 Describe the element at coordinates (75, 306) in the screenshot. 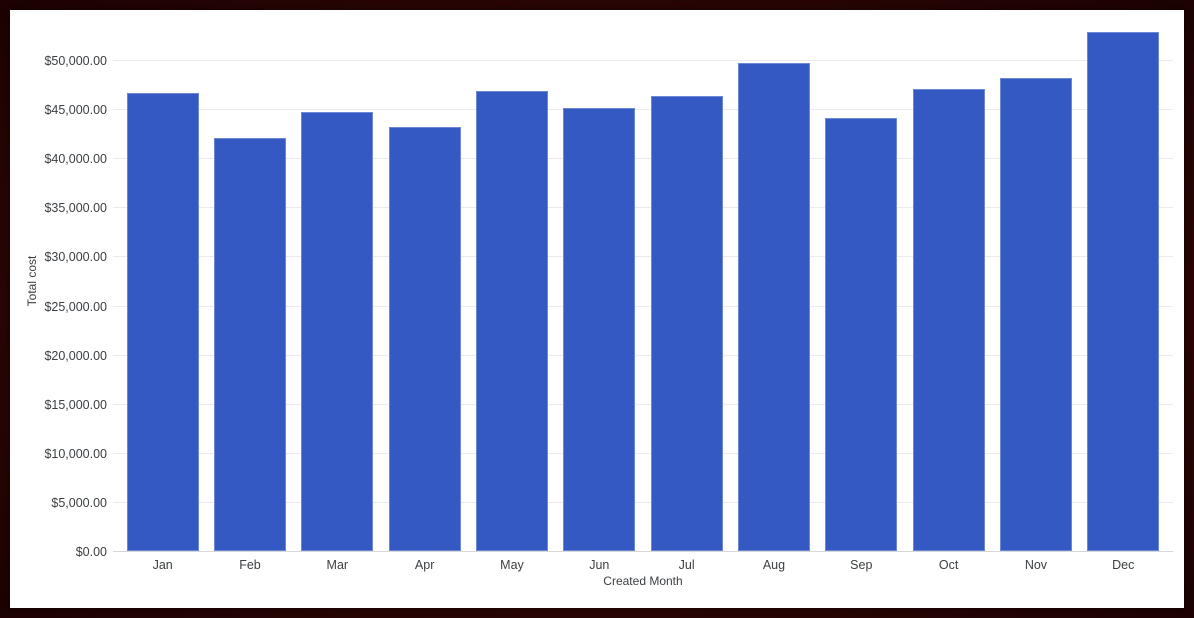

I see `y-tick-label: $25,000.00` at that location.